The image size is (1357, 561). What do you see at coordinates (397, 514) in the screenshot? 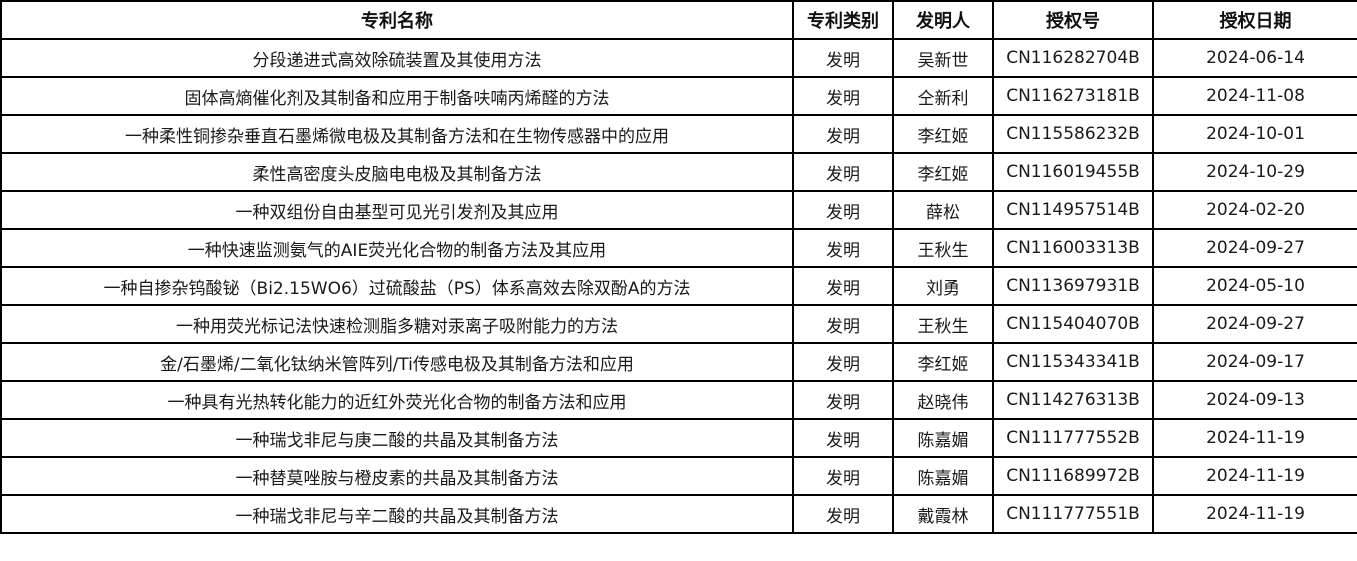
I see `cell-patent-name: 一种瑞戈非尼与辛二酸的共晶及其制备方法` at bounding box center [397, 514].